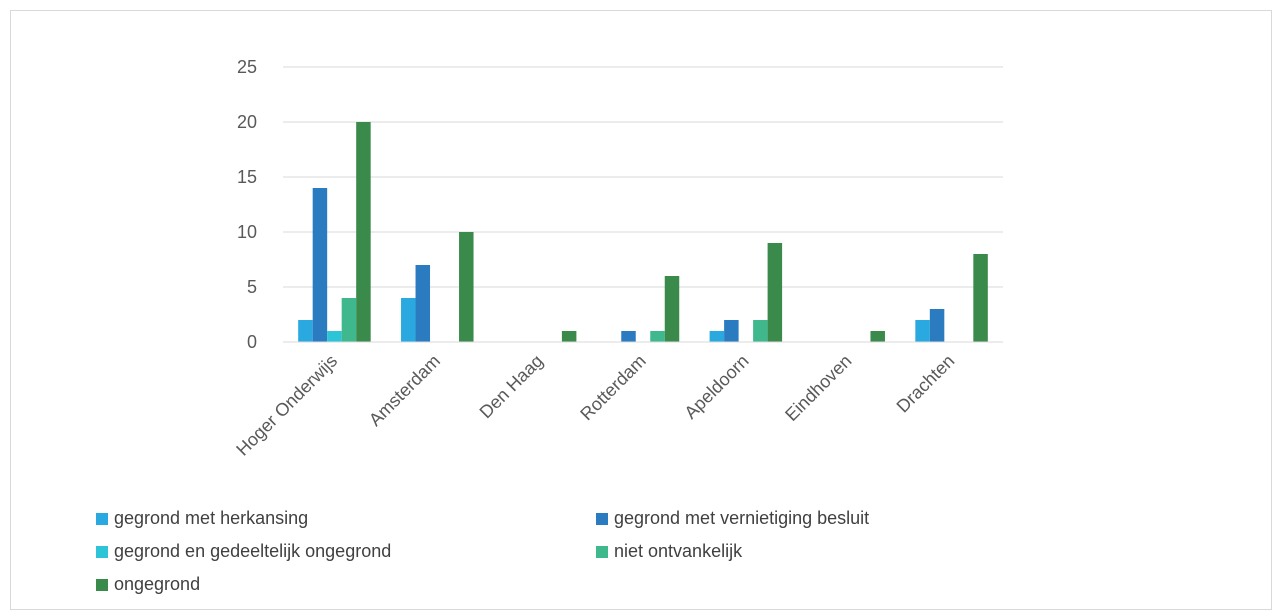 The width and height of the screenshot is (1282, 610). I want to click on x-tick-label: Den Haag, so click(511, 386).